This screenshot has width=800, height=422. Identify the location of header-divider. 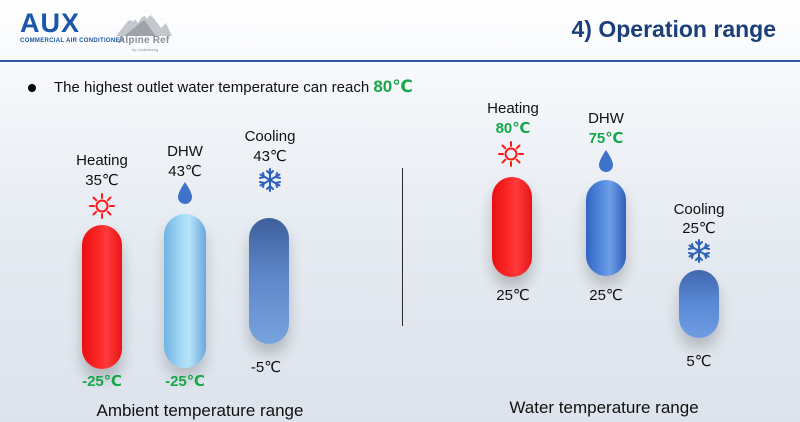
(400, 61).